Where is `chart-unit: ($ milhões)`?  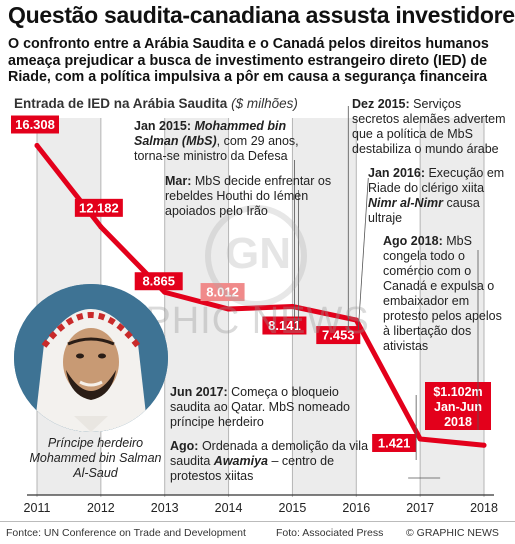
chart-unit: ($ milhões) is located at coordinates (264, 103).